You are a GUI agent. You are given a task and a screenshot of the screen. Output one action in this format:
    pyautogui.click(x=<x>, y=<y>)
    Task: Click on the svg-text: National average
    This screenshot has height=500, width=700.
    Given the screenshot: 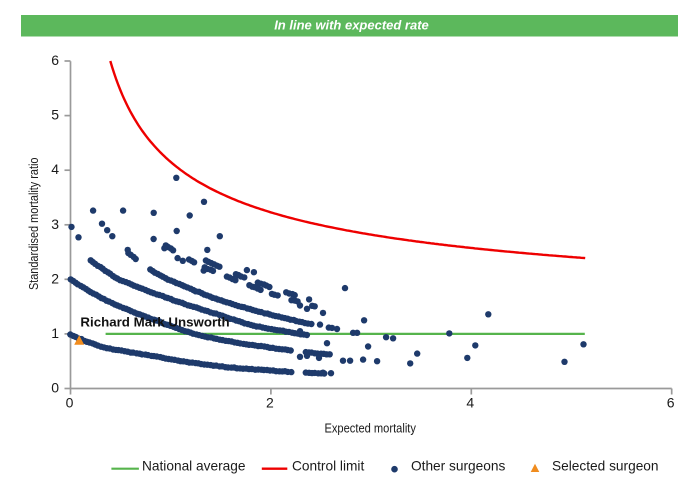 What is the action you would take?
    pyautogui.click(x=194, y=465)
    